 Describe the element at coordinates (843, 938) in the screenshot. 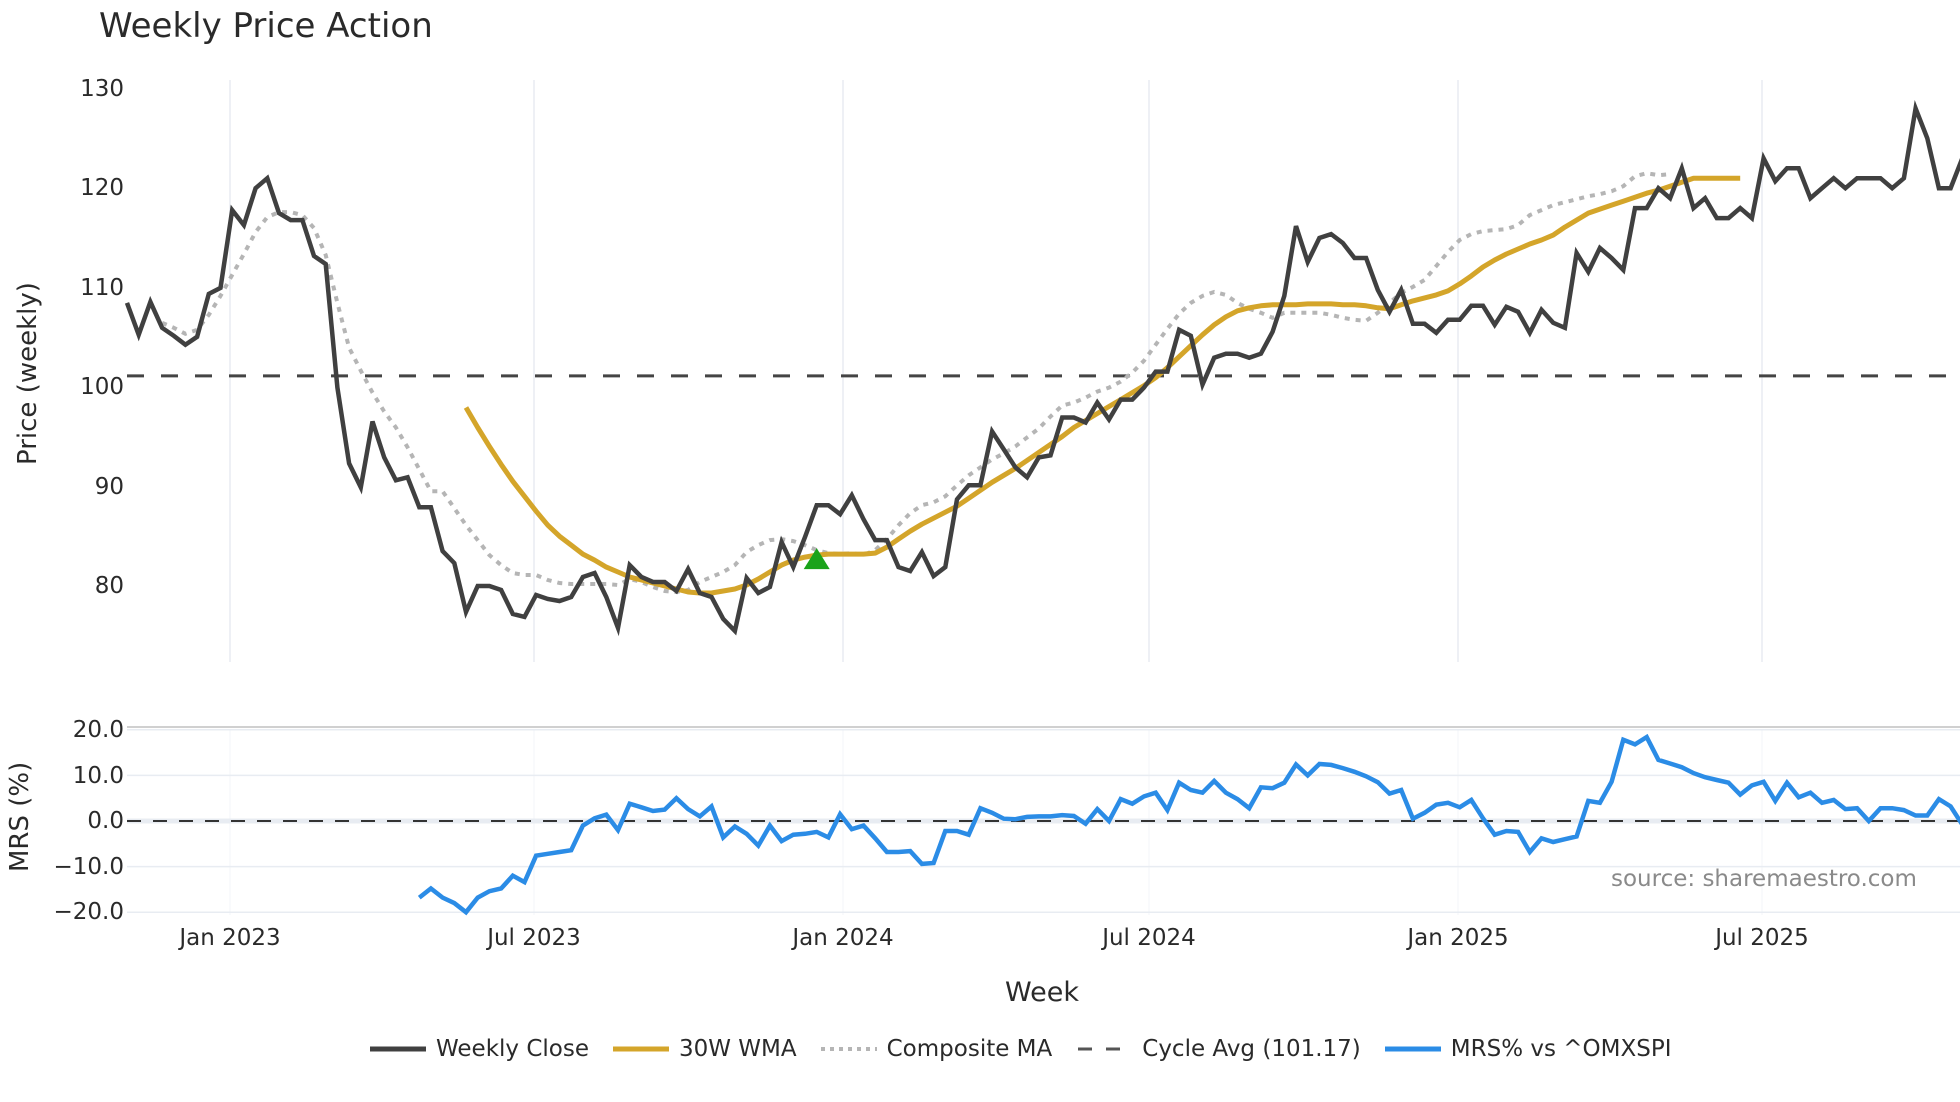

I see `x-tick-jan-2024: Jan 2024` at that location.